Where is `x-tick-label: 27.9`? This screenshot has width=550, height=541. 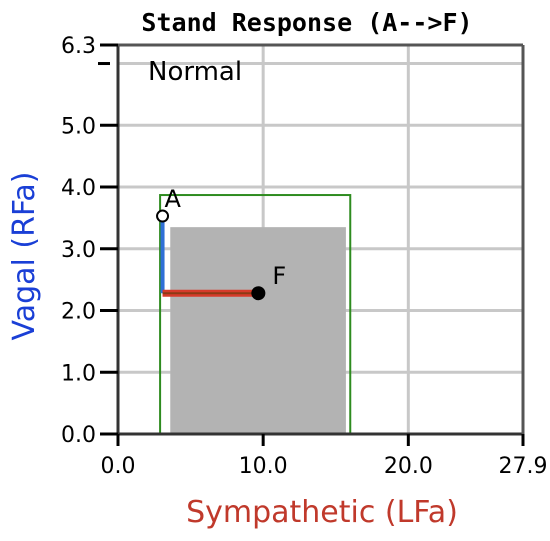 x-tick-label: 27.9 is located at coordinates (523, 466).